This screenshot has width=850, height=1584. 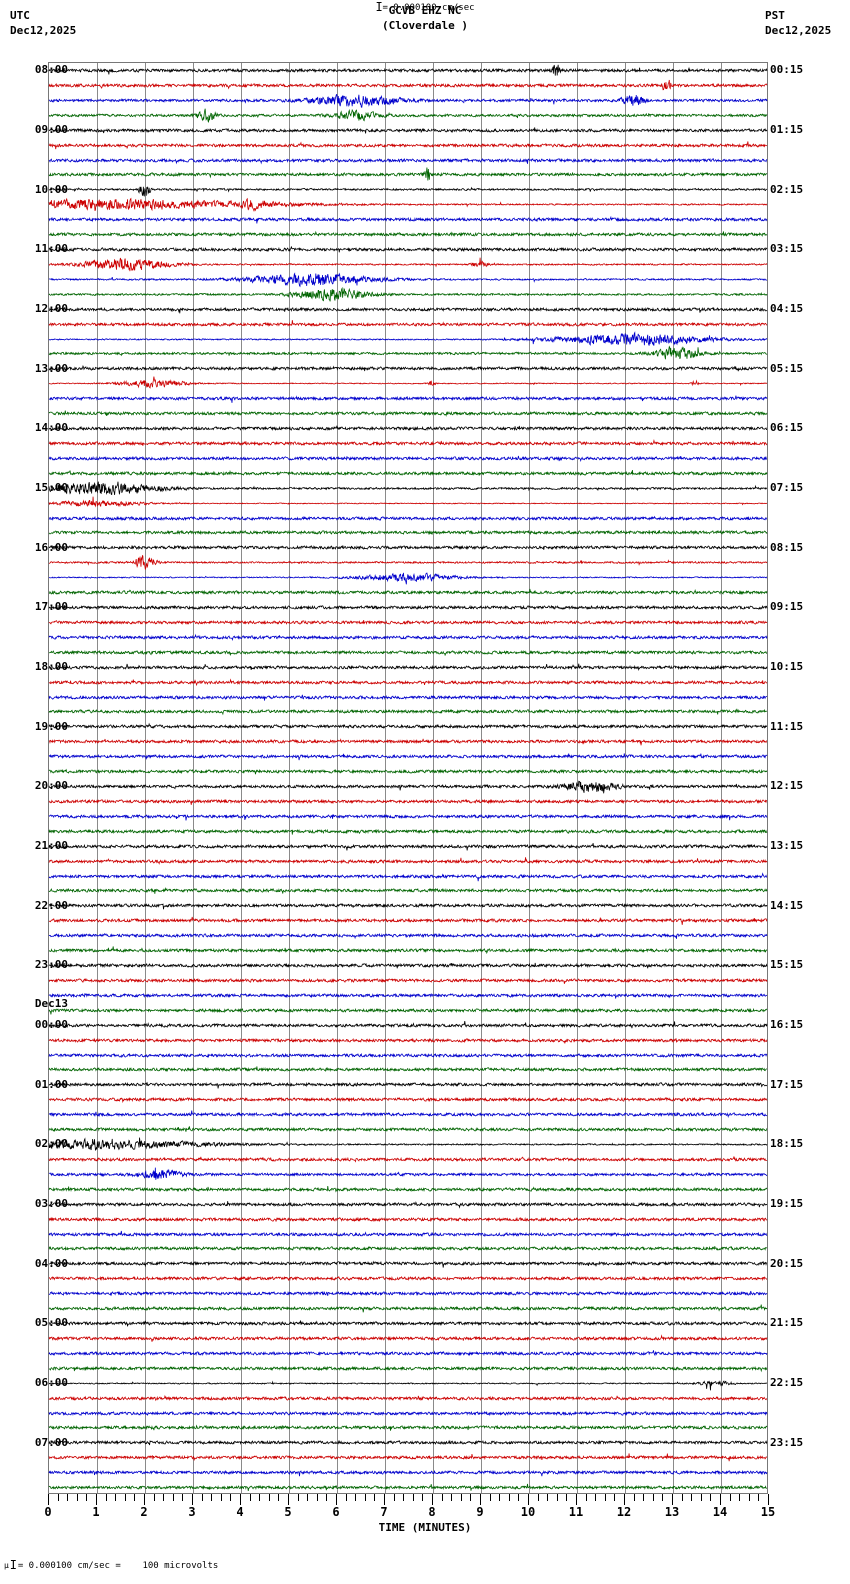 I want to click on utc-time-label-23-00: 23:00, so click(x=51, y=965).